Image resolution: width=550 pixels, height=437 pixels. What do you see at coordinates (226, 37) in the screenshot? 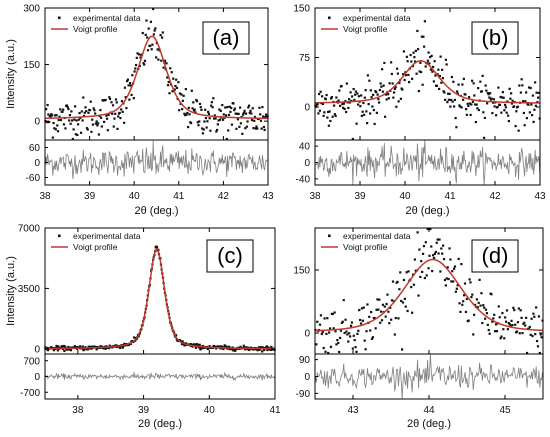
I see `panel-label: (a)` at bounding box center [226, 37].